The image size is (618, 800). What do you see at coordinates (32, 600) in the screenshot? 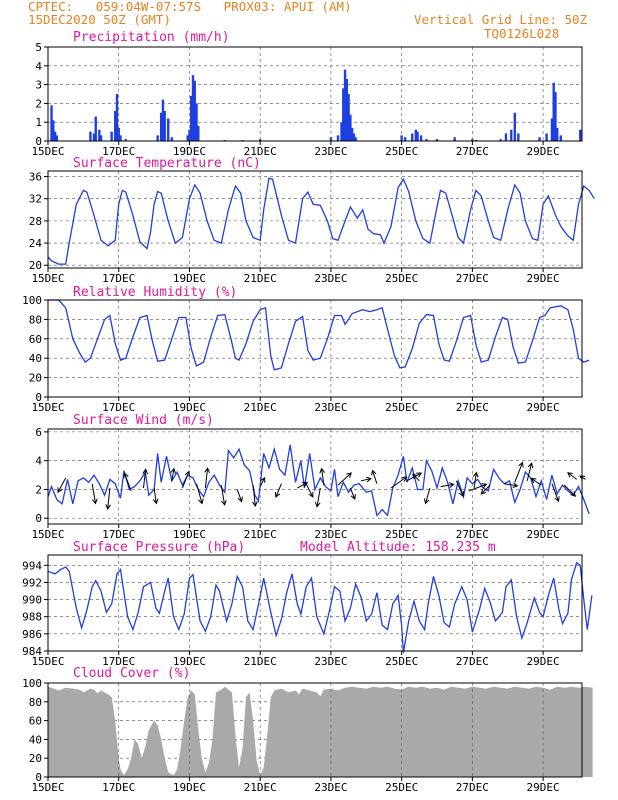
I see `y-tick-label: 990` at bounding box center [32, 600].